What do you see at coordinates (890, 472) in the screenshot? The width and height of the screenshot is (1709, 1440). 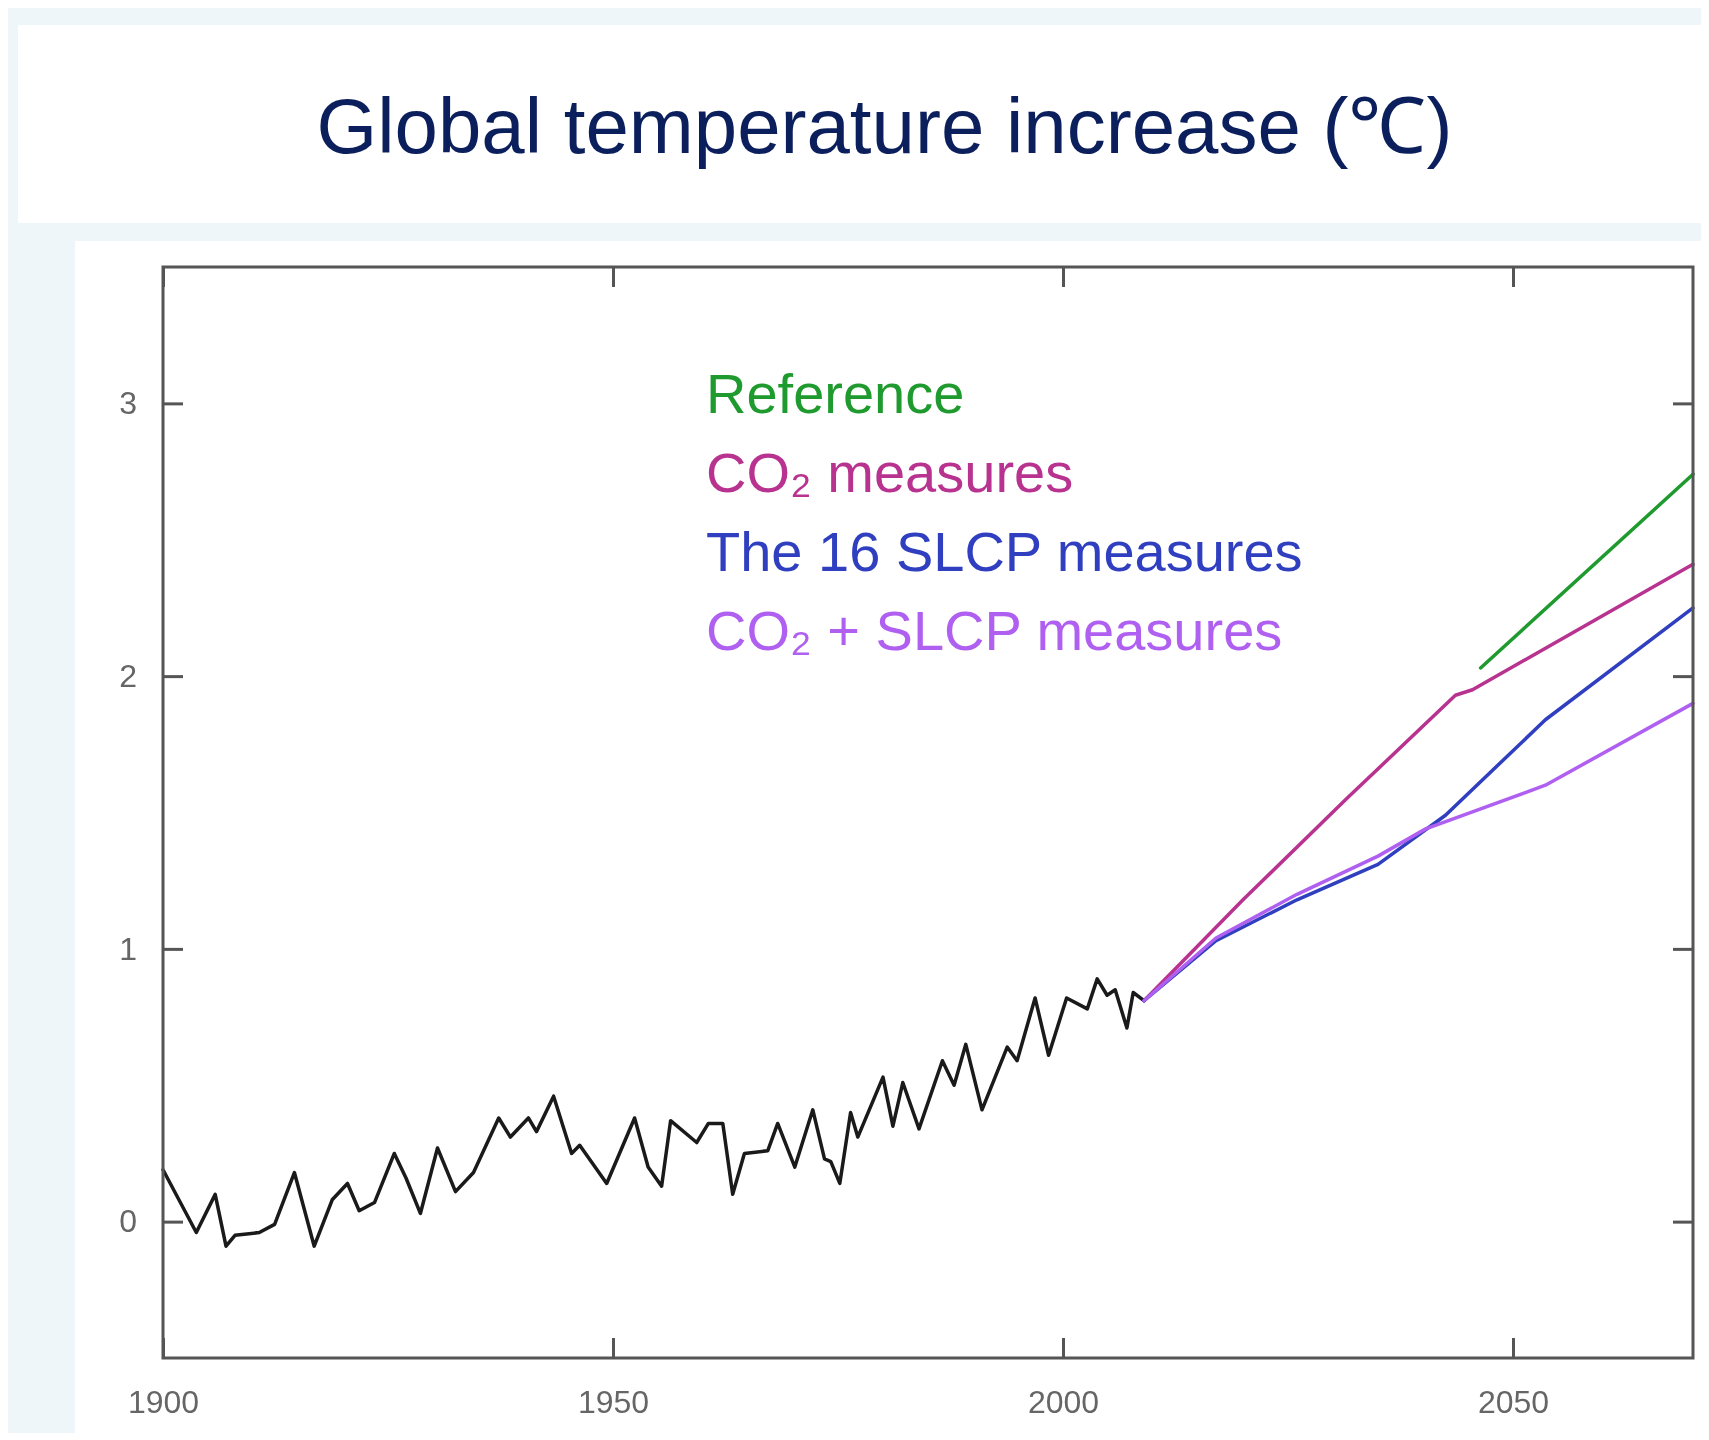 I see `text: CO₂ measures` at bounding box center [890, 472].